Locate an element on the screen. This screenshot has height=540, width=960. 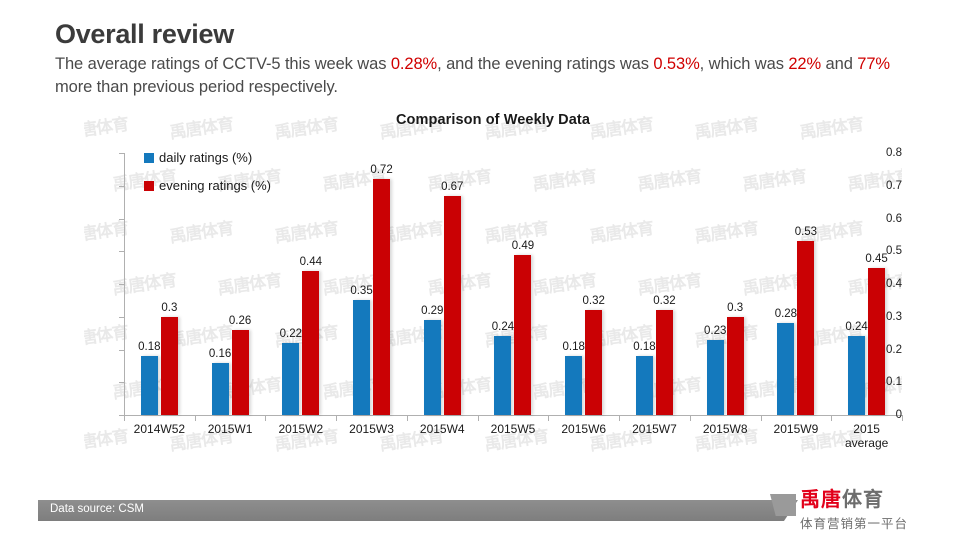
x-axis-tick-label: 2015W4 is located at coordinates (442, 429).